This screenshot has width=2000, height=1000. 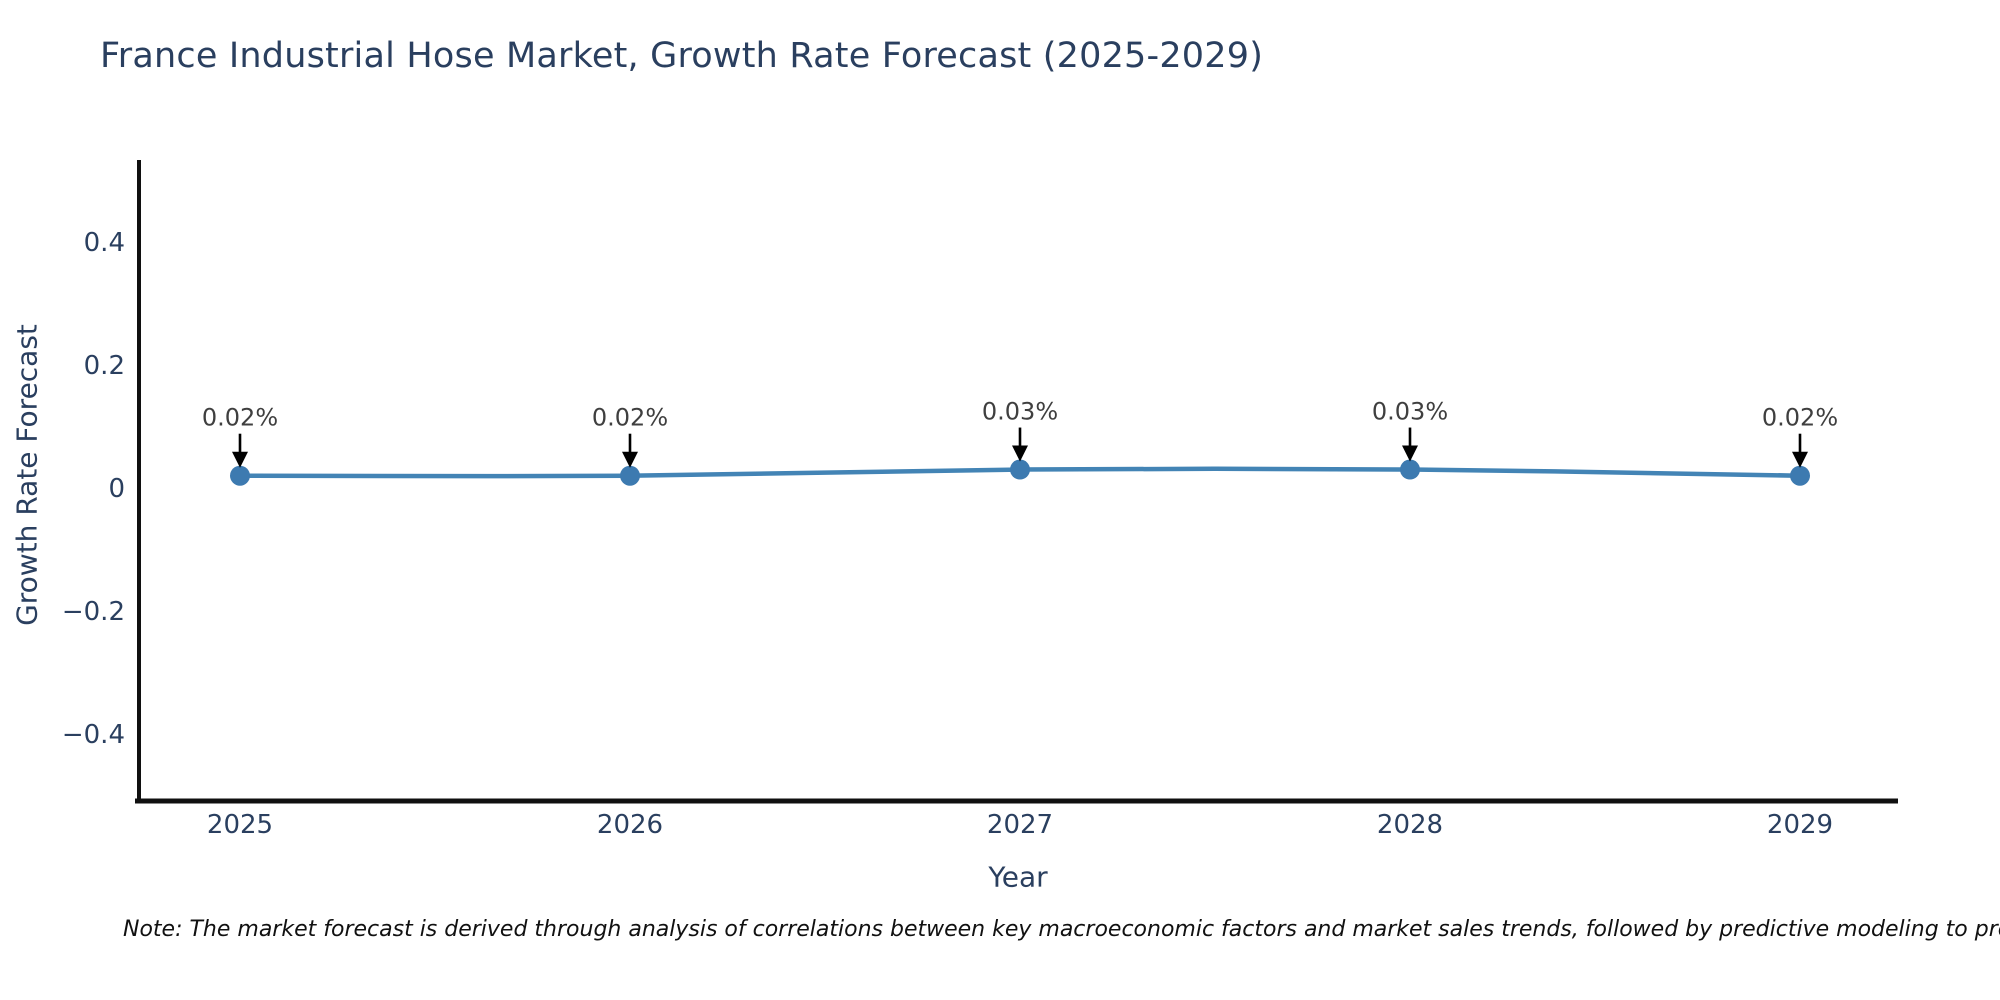 What do you see at coordinates (1410, 825) in the screenshot?
I see `x-tick-label: 2028` at bounding box center [1410, 825].